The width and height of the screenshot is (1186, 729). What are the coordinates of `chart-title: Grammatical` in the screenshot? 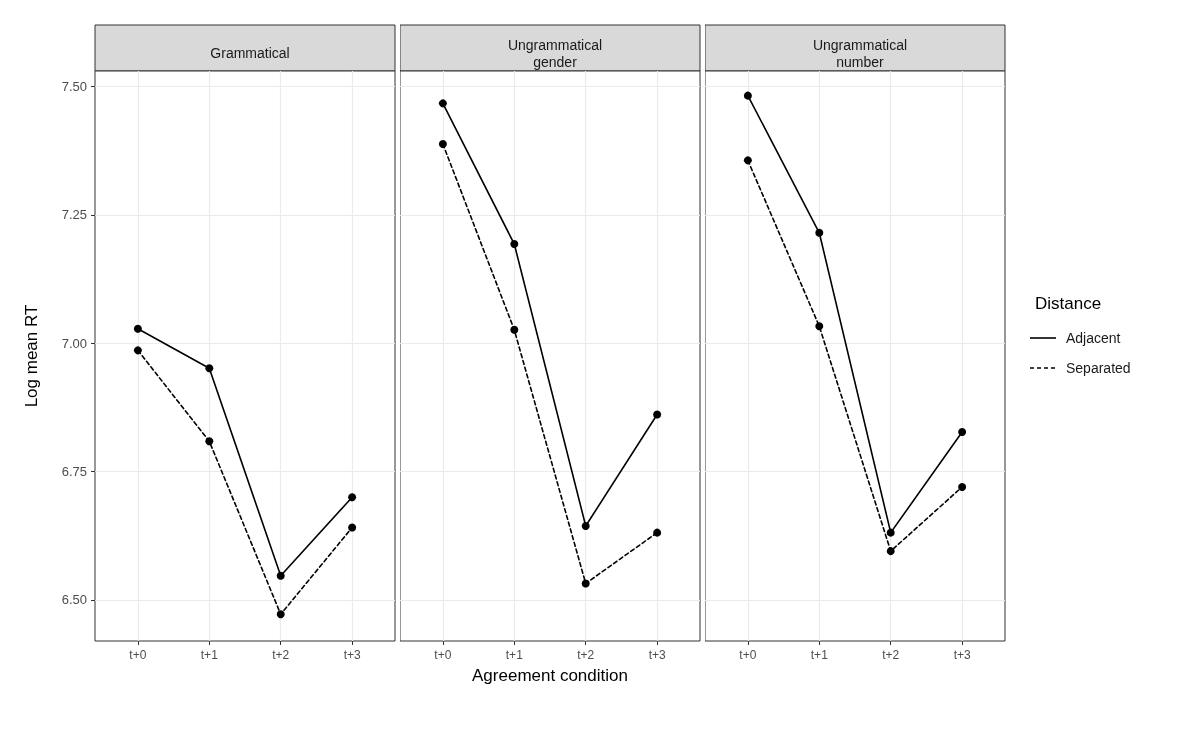 It's located at (250, 53).